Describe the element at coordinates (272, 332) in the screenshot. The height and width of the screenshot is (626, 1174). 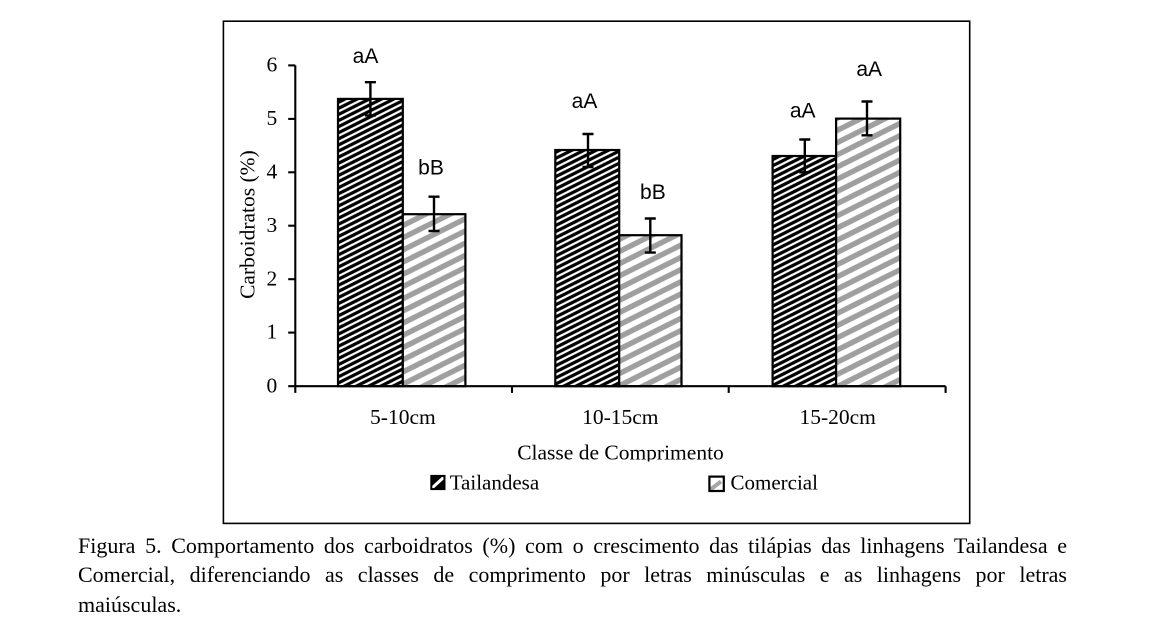
I see `svg-text: 1` at that location.